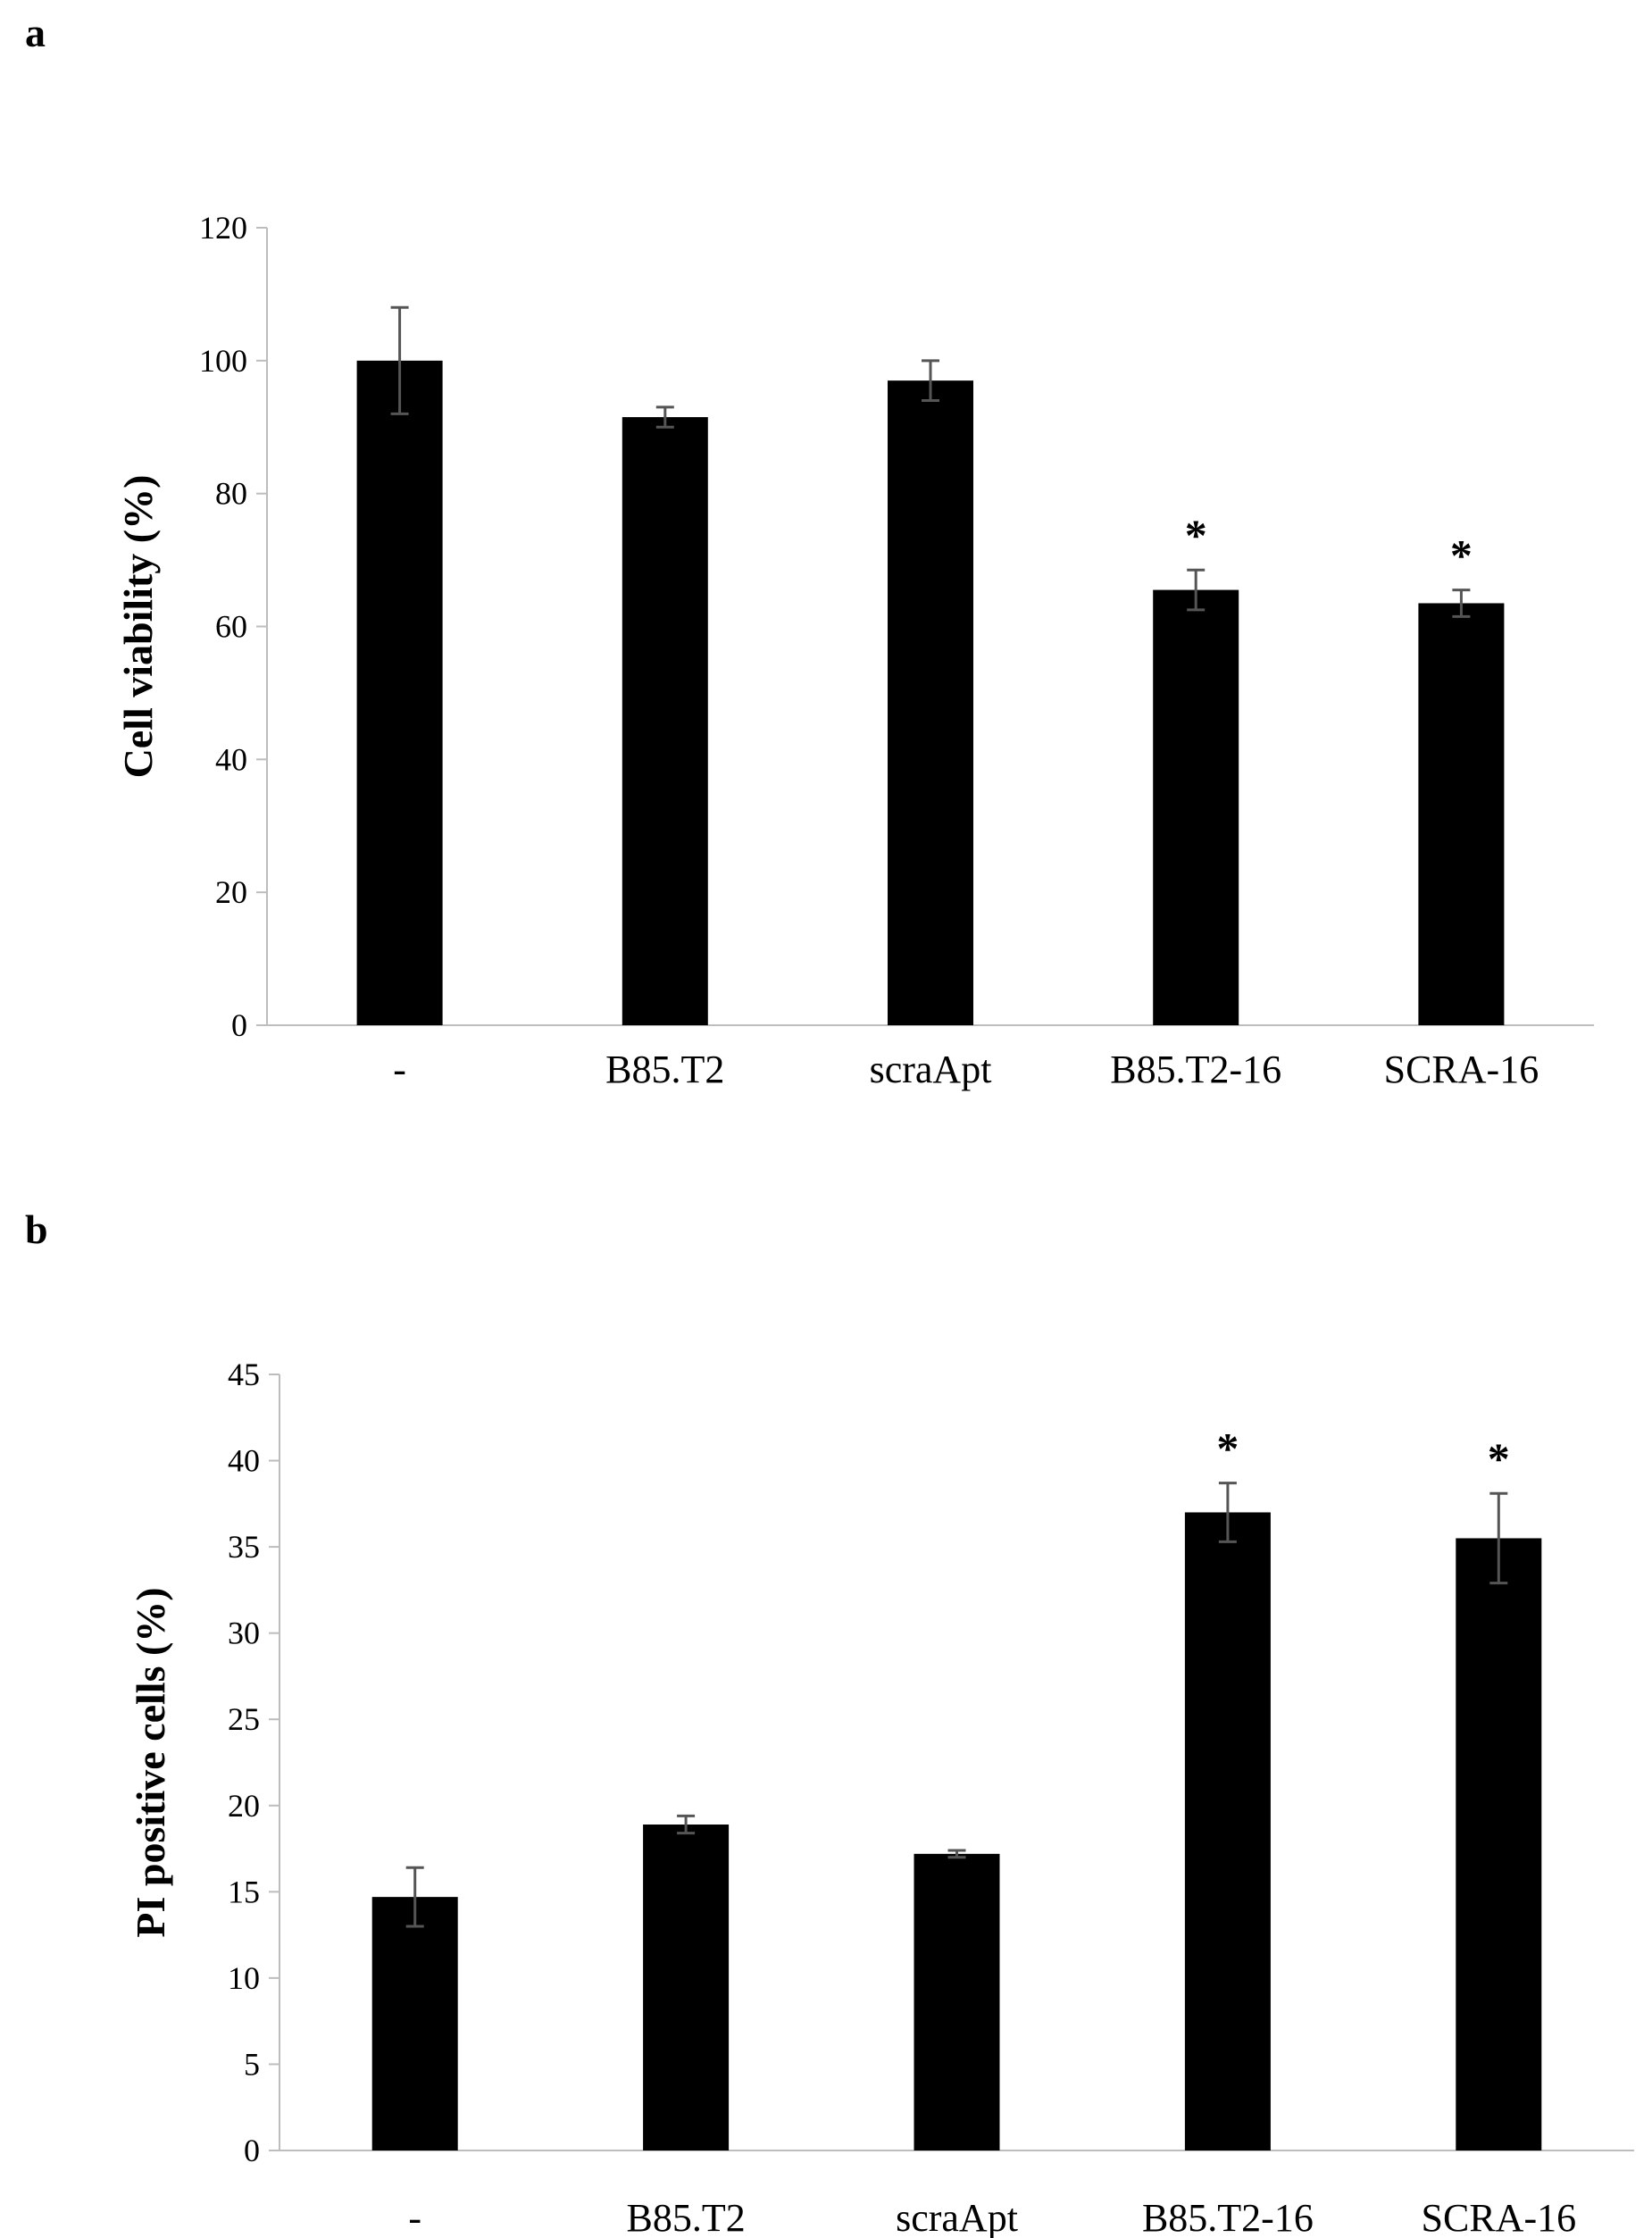 Image resolution: width=1652 pixels, height=2238 pixels. What do you see at coordinates (244, 1547) in the screenshot?
I see `y-tick-label: 35` at bounding box center [244, 1547].